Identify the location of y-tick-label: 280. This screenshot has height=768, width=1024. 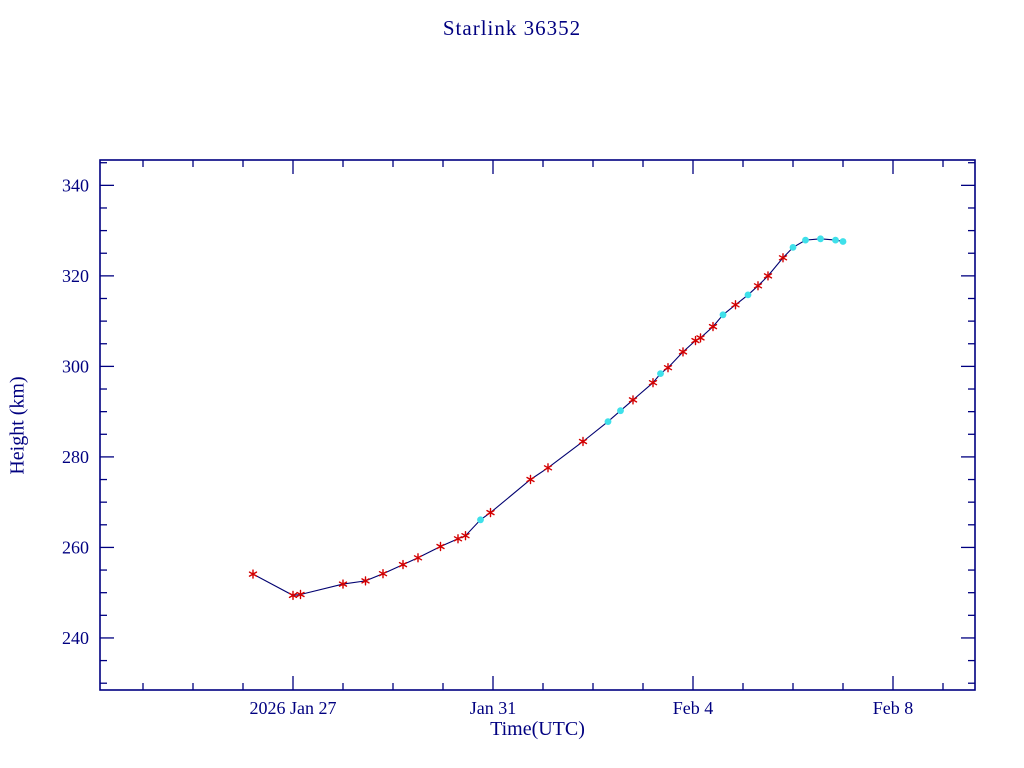
(75, 457).